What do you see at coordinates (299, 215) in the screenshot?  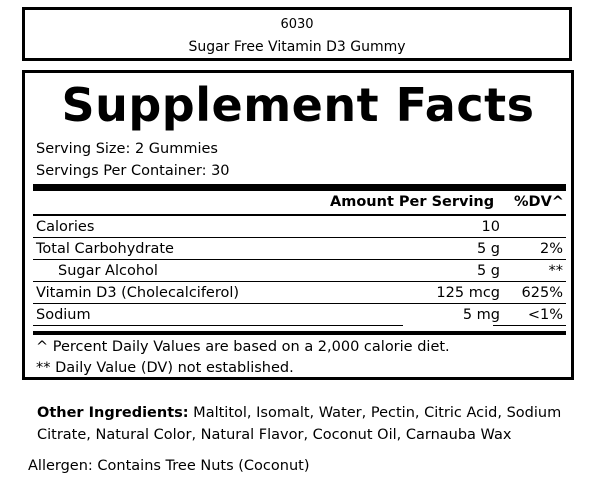 I see `header-divider` at bounding box center [299, 215].